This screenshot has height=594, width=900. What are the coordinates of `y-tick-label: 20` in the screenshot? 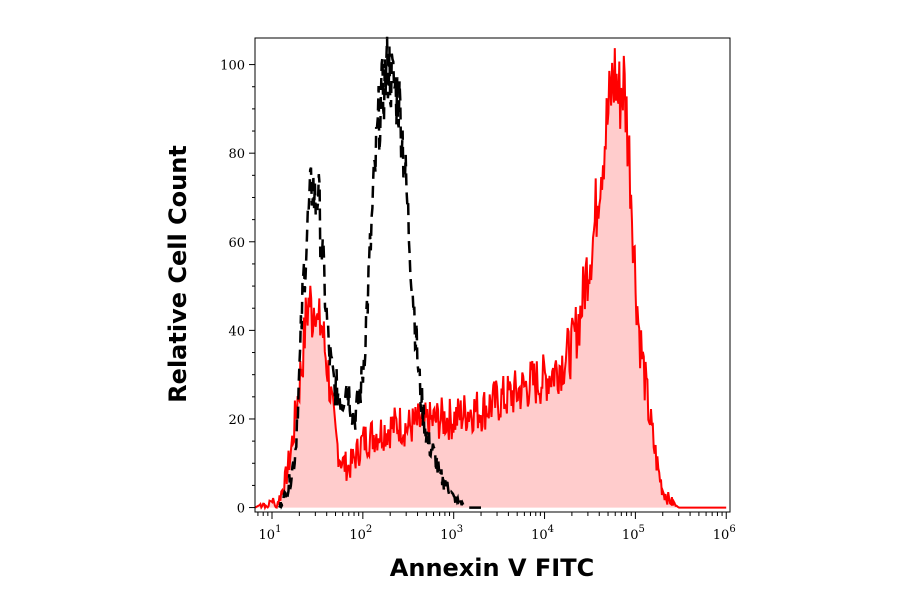 It's located at (236, 420).